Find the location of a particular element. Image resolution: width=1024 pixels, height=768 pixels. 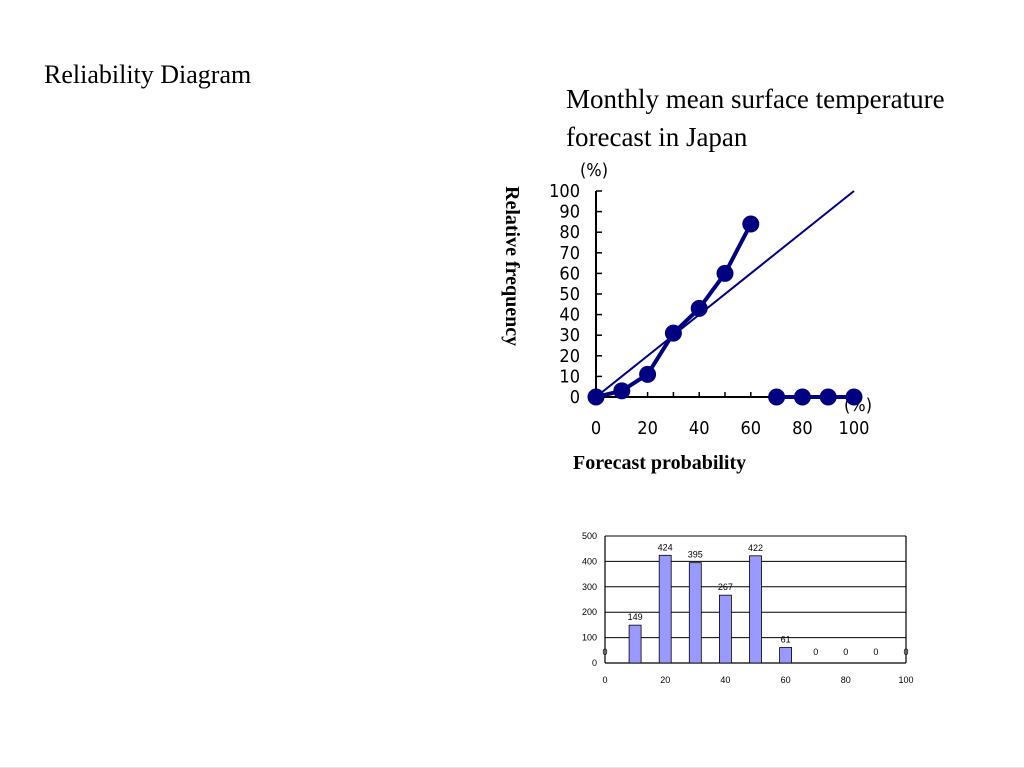

y-tick-label: 300 is located at coordinates (589, 587).